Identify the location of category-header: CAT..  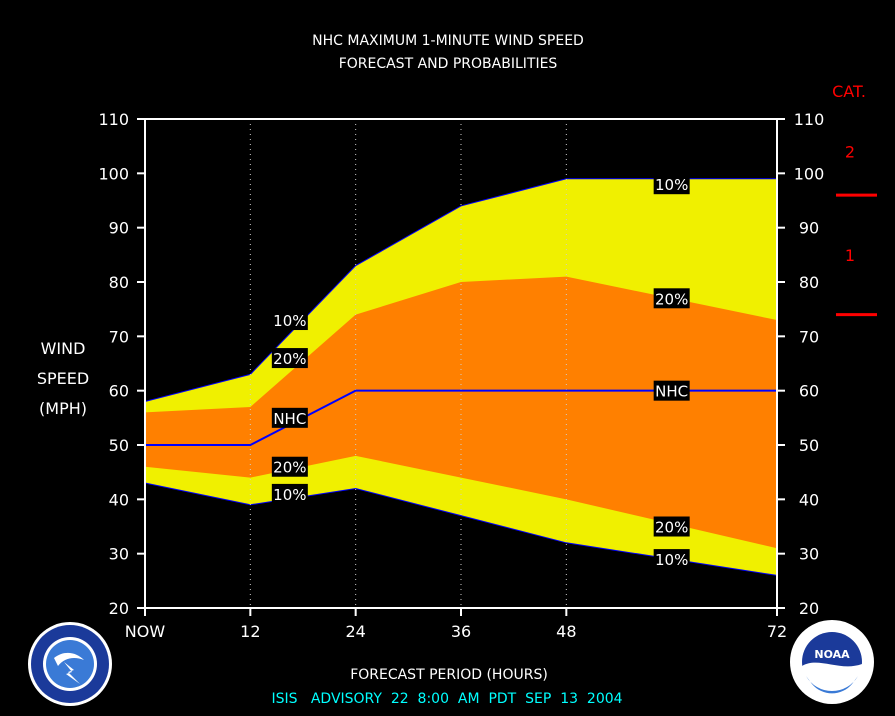
(849, 91).